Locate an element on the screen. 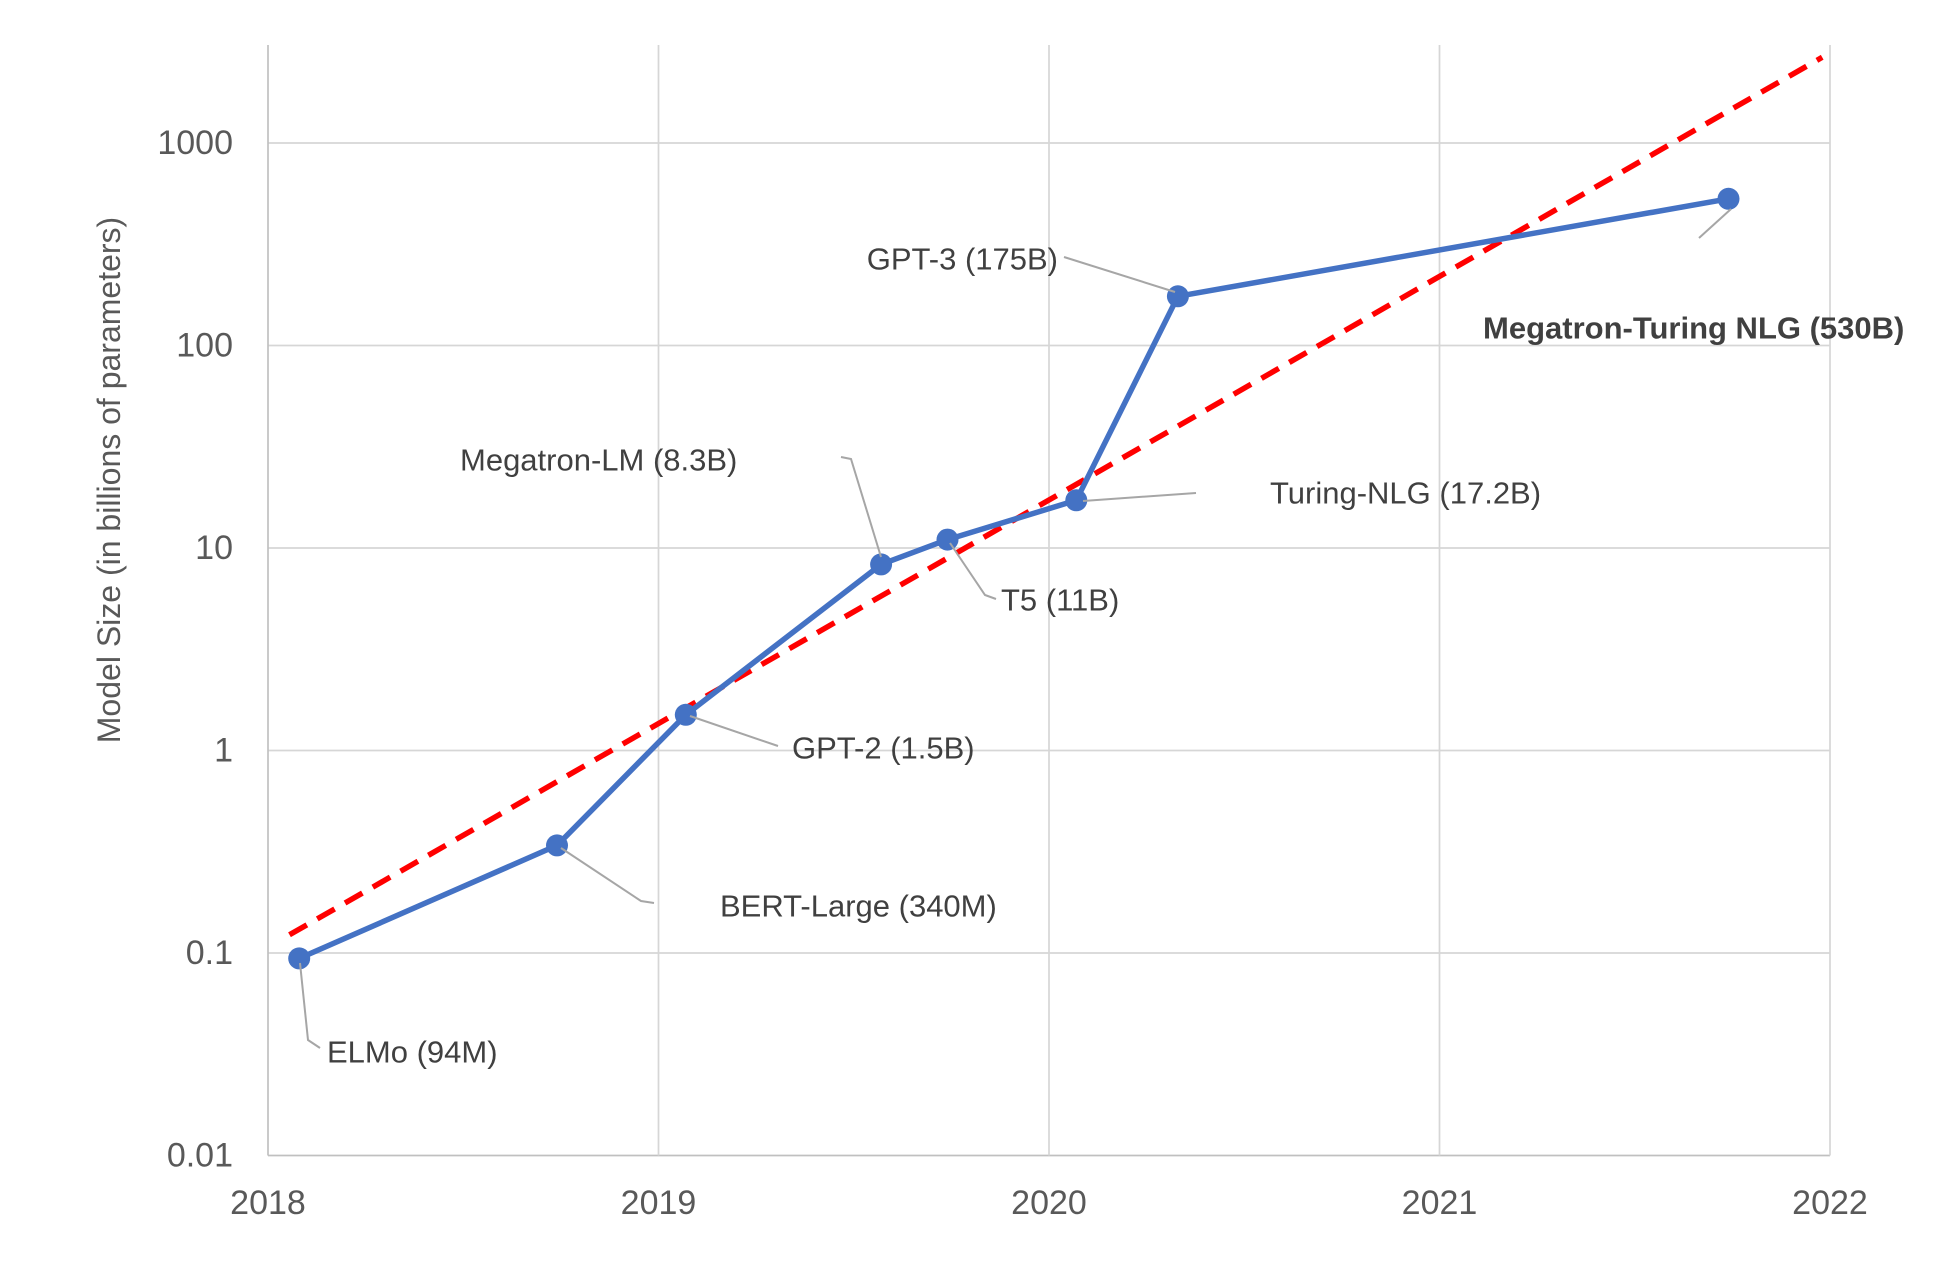  y-tick-label-0-01: 0.01 is located at coordinates (200, 1156).